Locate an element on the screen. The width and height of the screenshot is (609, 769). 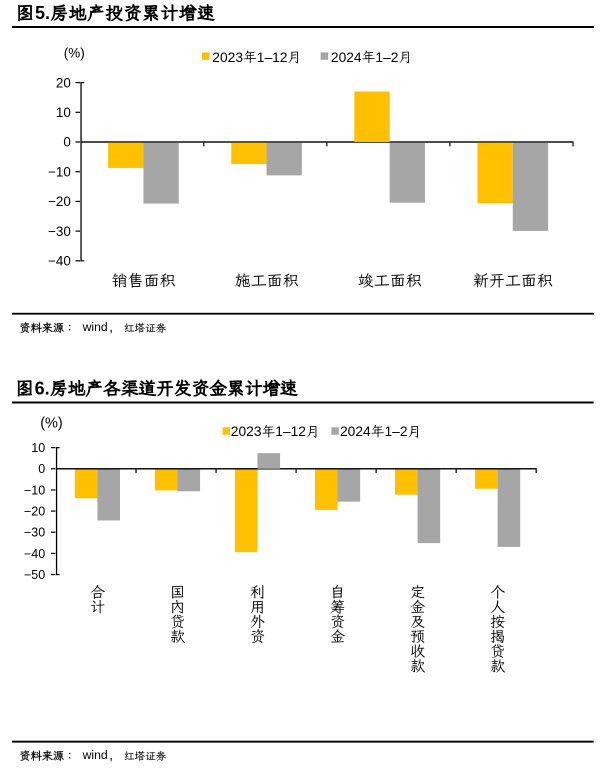
svg-text: 20 is located at coordinates (63, 82).